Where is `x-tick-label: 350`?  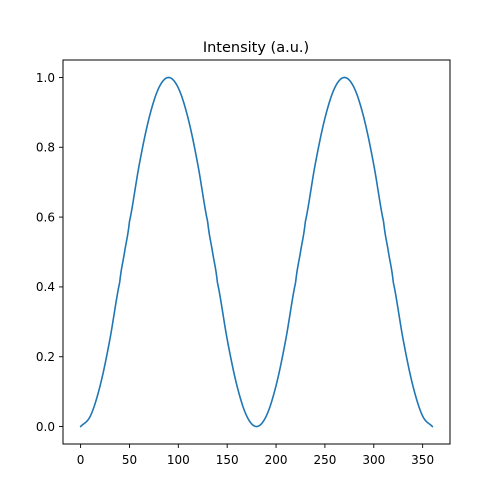
x-tick-label: 350 is located at coordinates (422, 460).